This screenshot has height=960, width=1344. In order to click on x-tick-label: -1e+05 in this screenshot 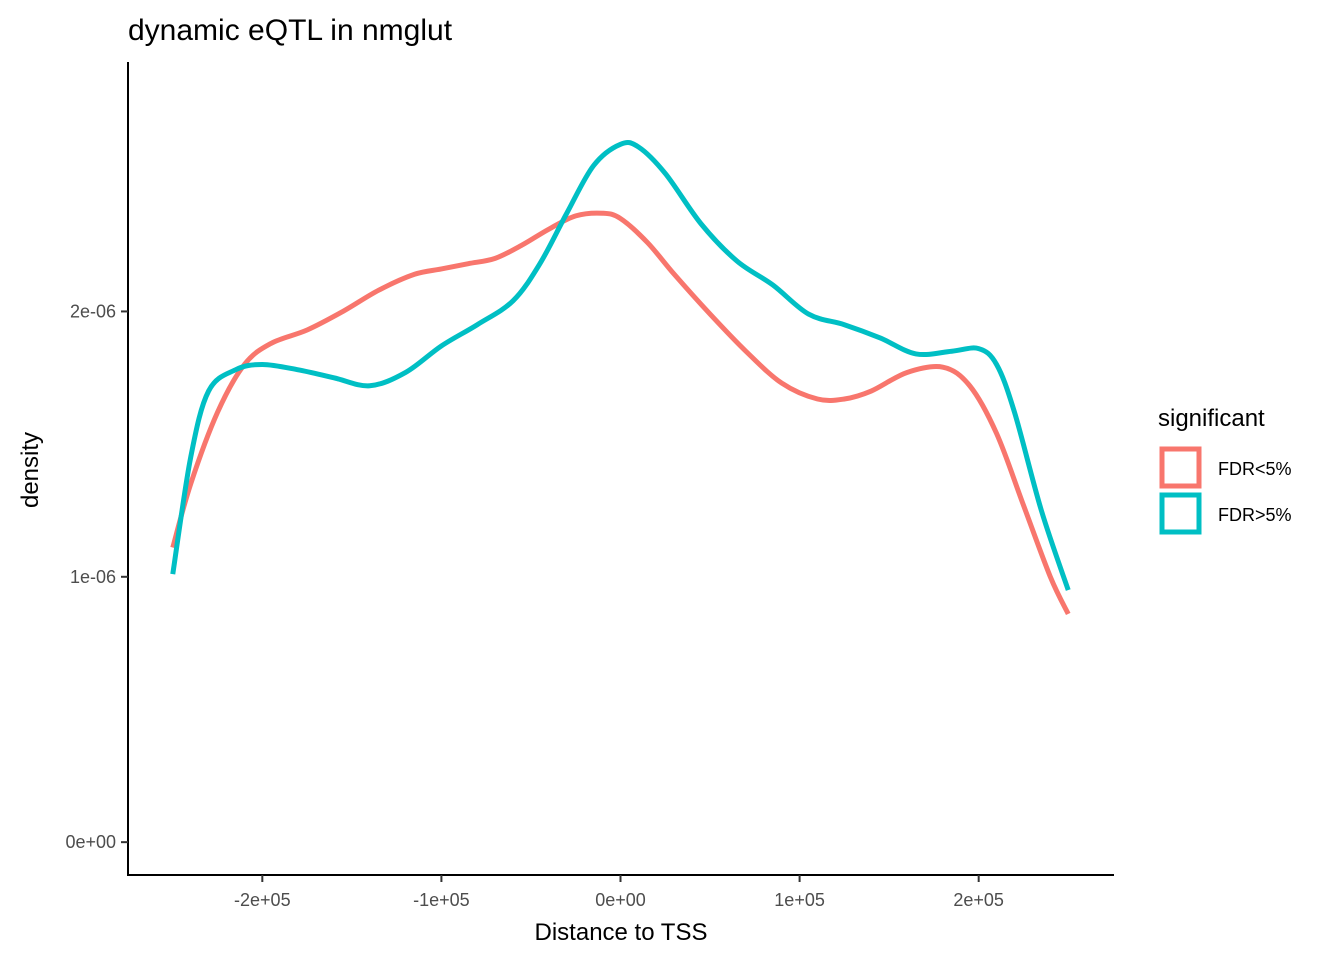, I will do `click(441, 900)`.